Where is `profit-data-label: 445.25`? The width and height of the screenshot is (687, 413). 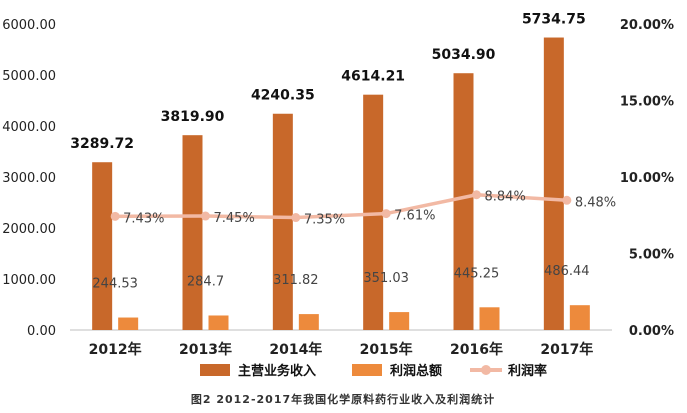 profit-data-label: 445.25 is located at coordinates (477, 273).